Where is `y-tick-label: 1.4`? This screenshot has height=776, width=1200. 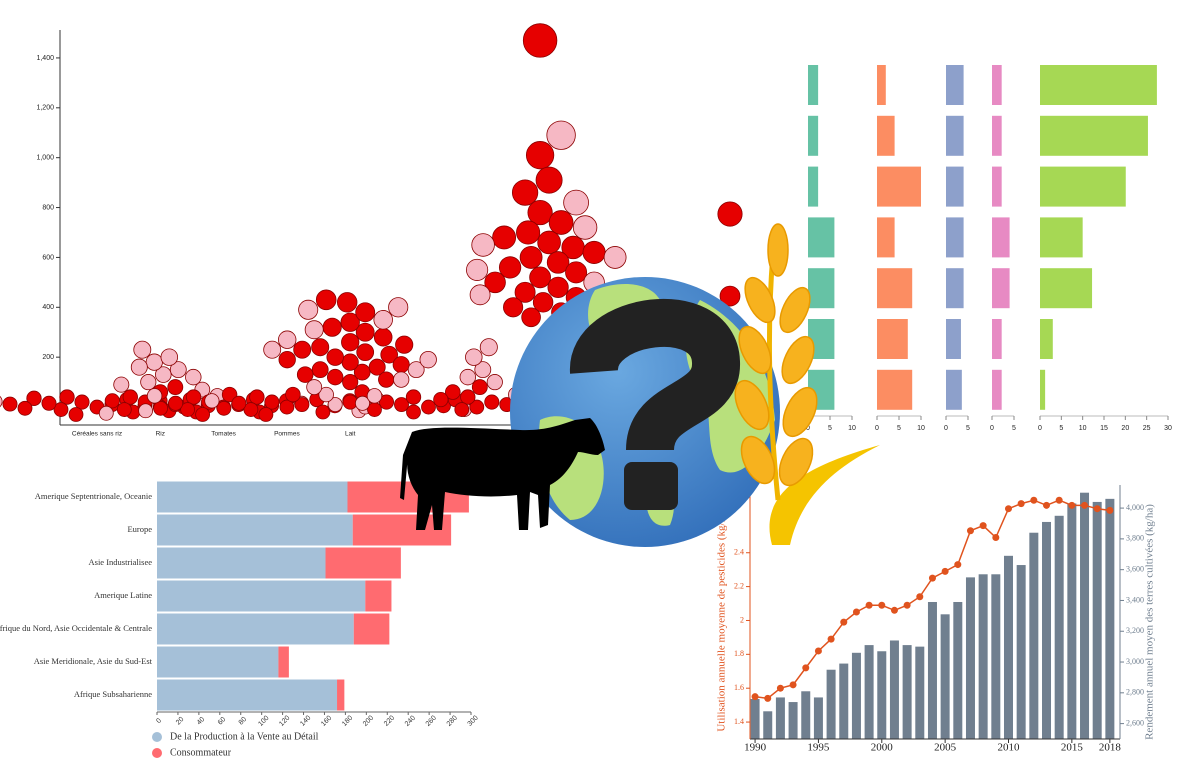
y-tick-label: 1.4 is located at coordinates (739, 721).